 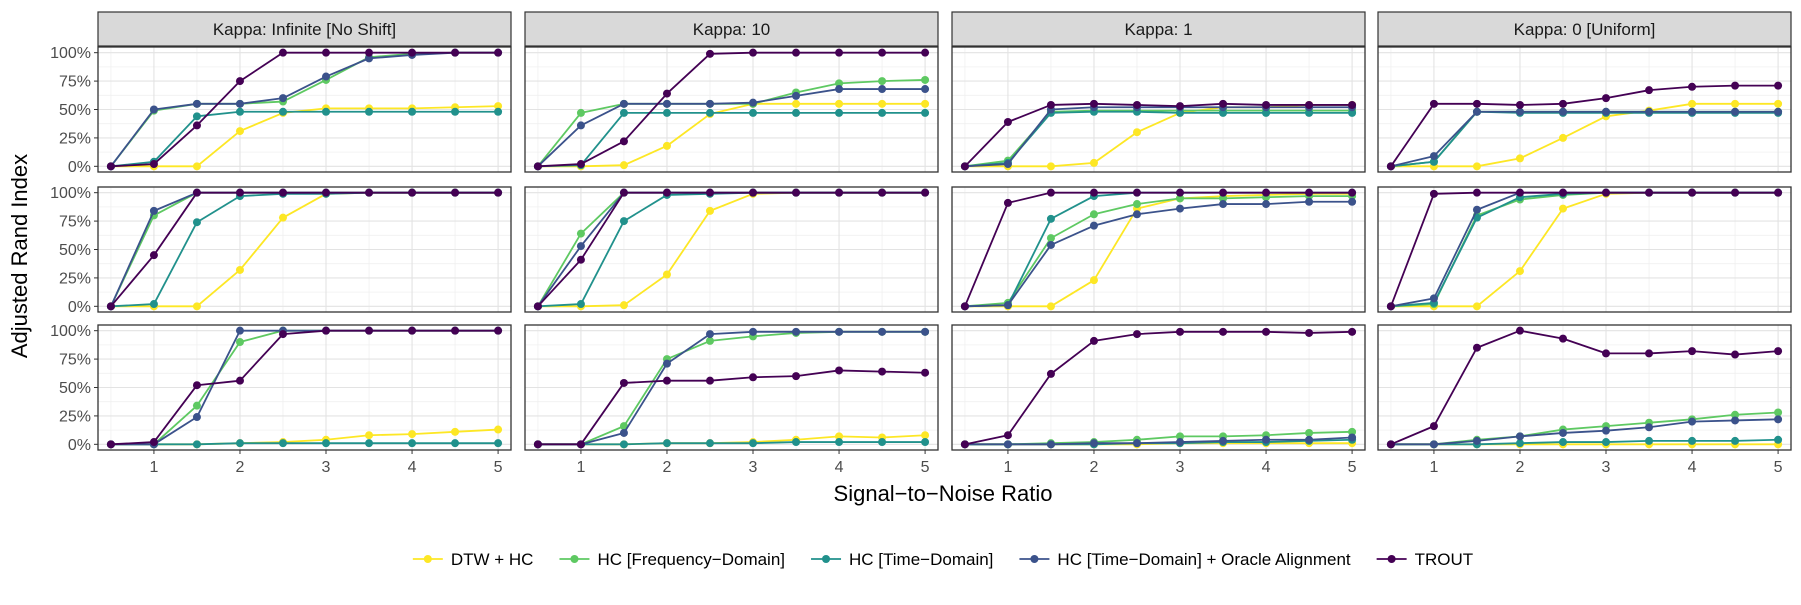 I want to click on panel-r2-c1-y-tick-label-5: 100%, so click(x=70, y=193).